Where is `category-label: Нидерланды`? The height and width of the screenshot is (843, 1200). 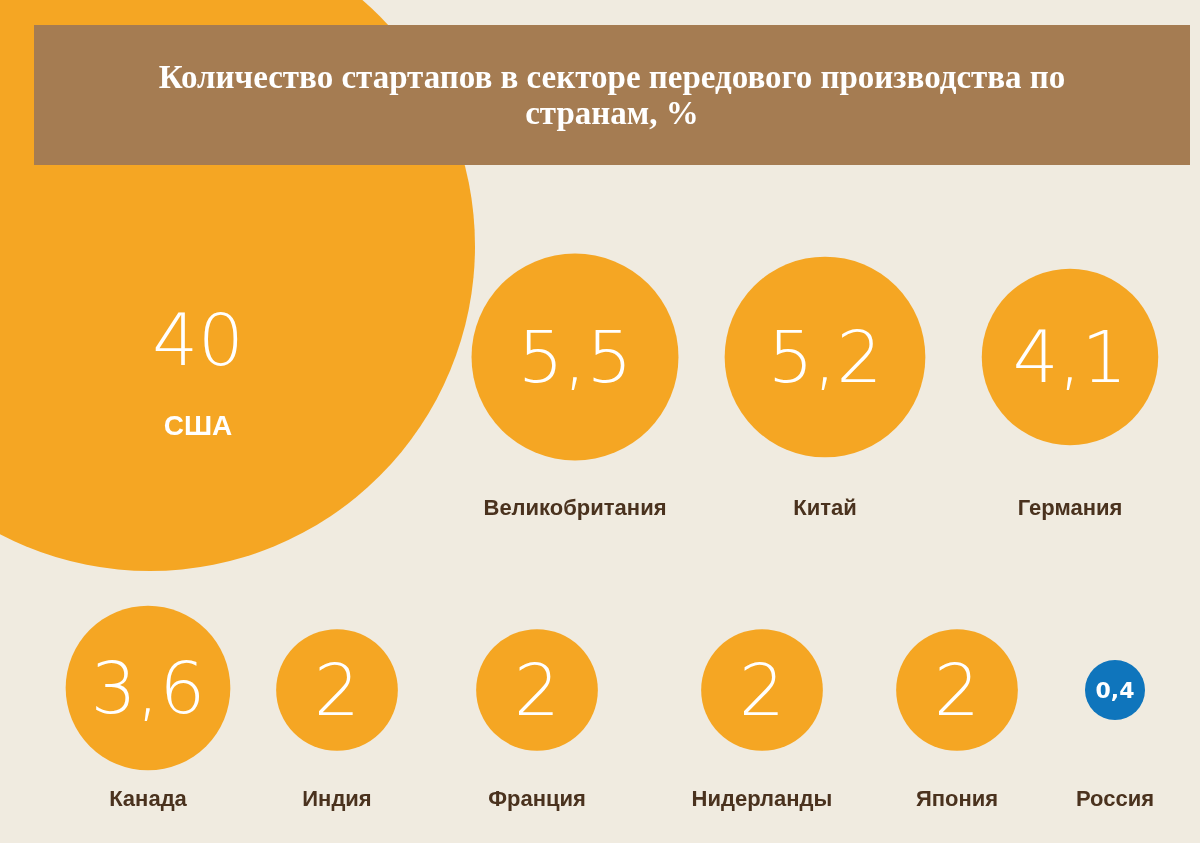 category-label: Нидерланды is located at coordinates (762, 798).